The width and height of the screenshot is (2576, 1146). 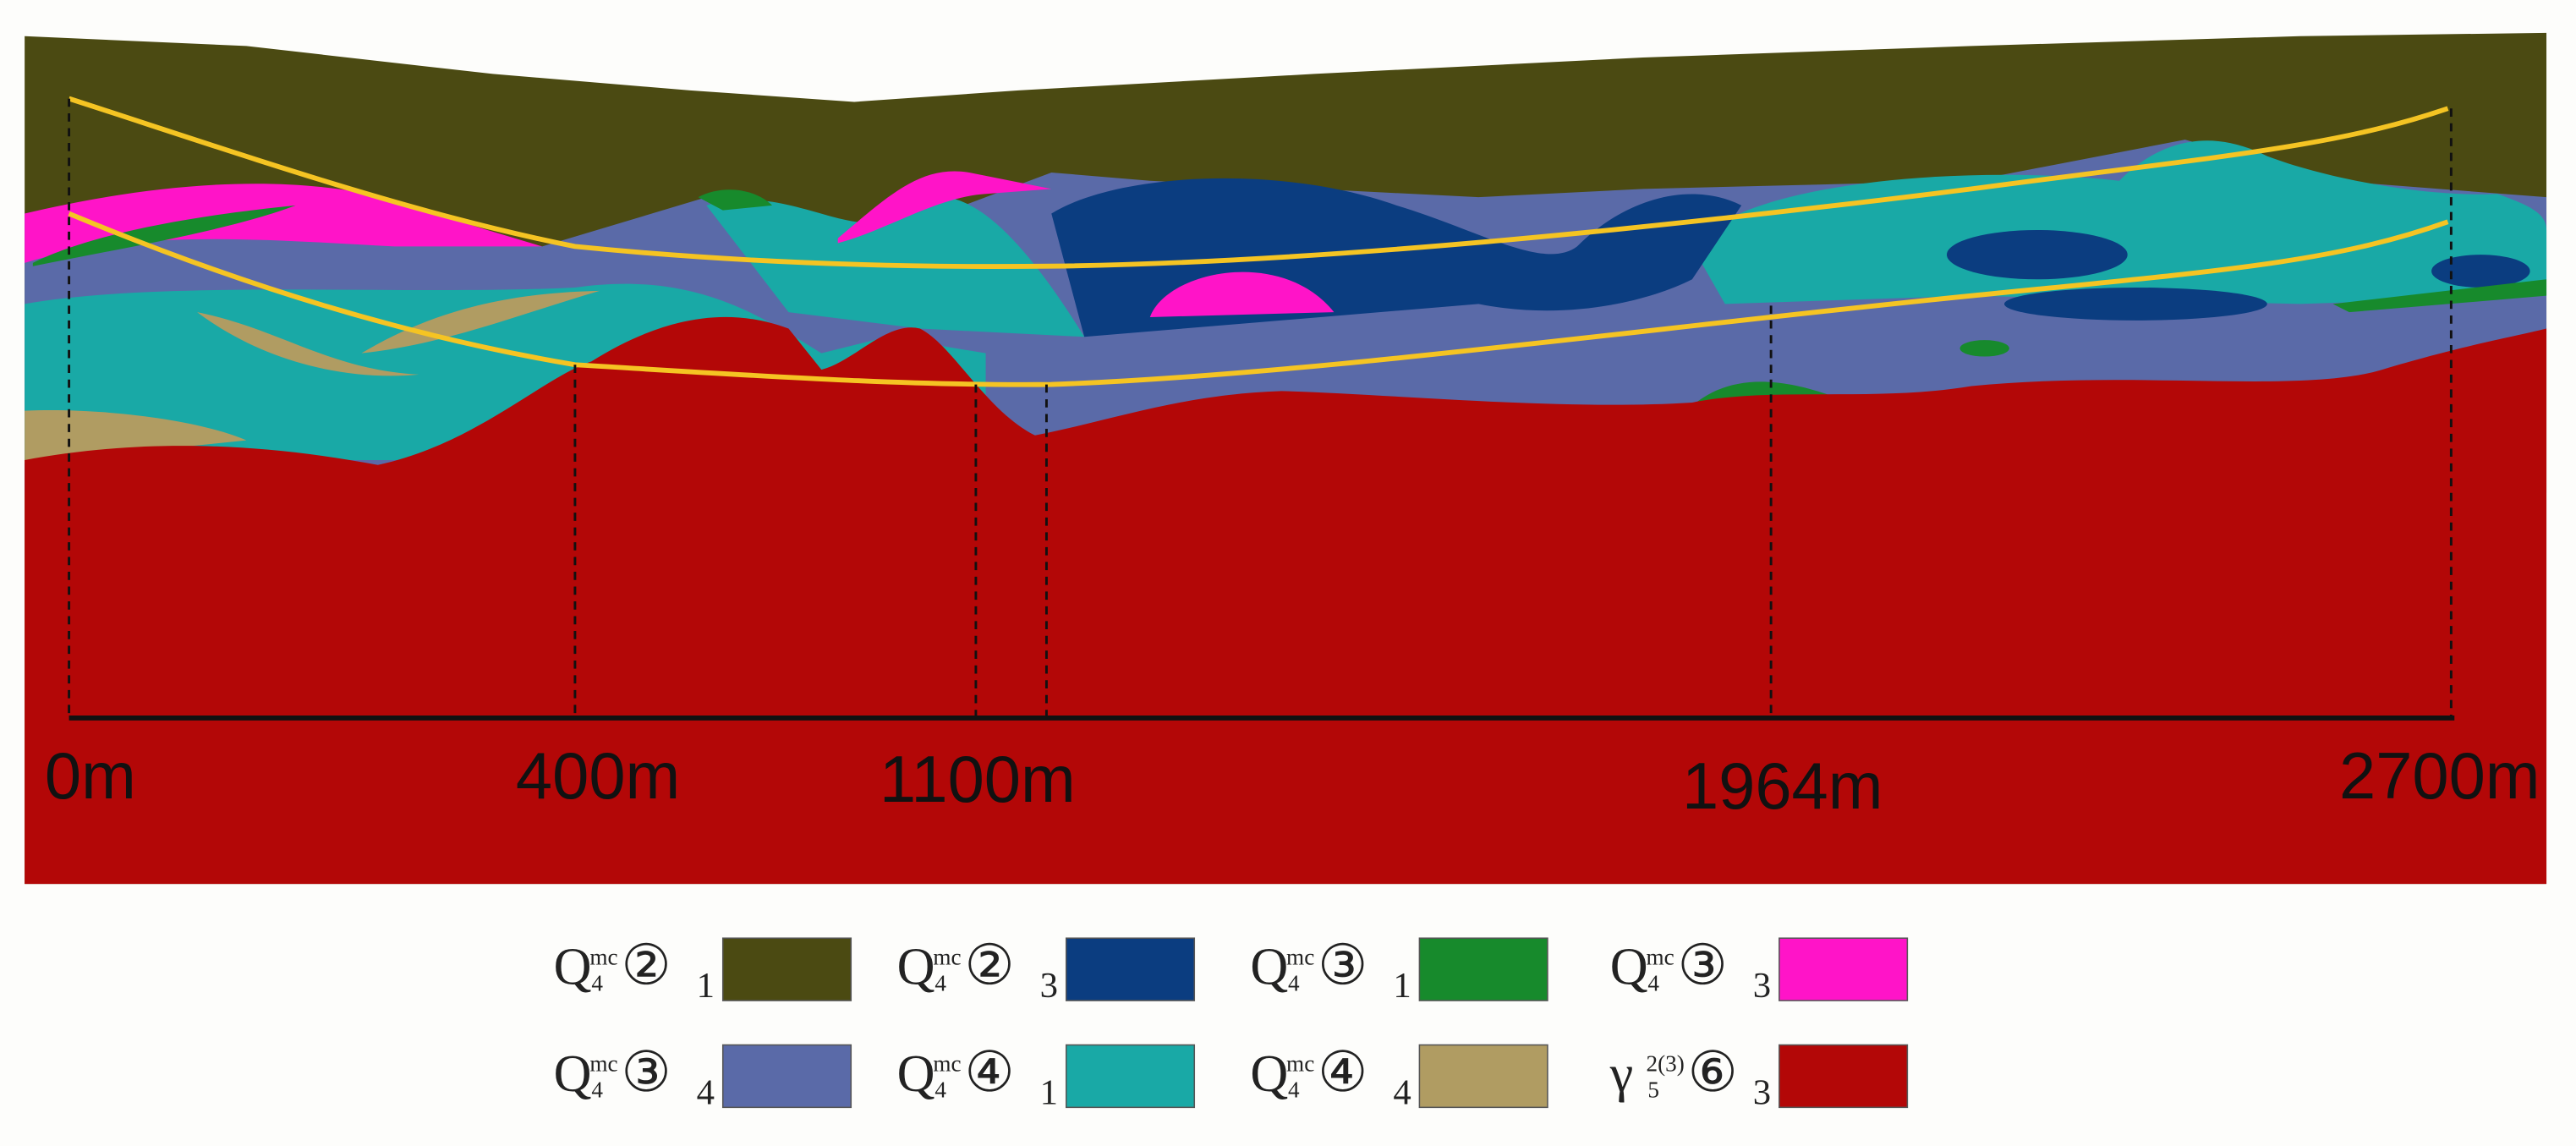 I want to click on distance-label: 2700m, so click(x=2439, y=776).